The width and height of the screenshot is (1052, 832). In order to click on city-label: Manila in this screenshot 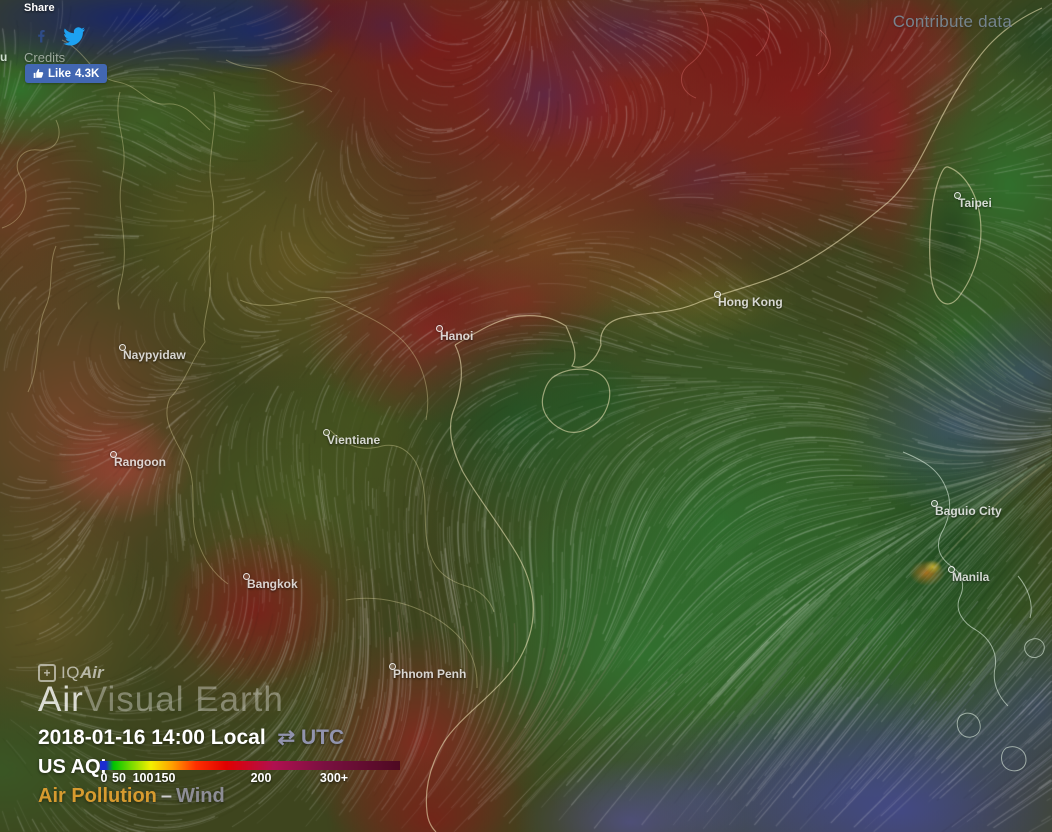, I will do `click(971, 577)`.